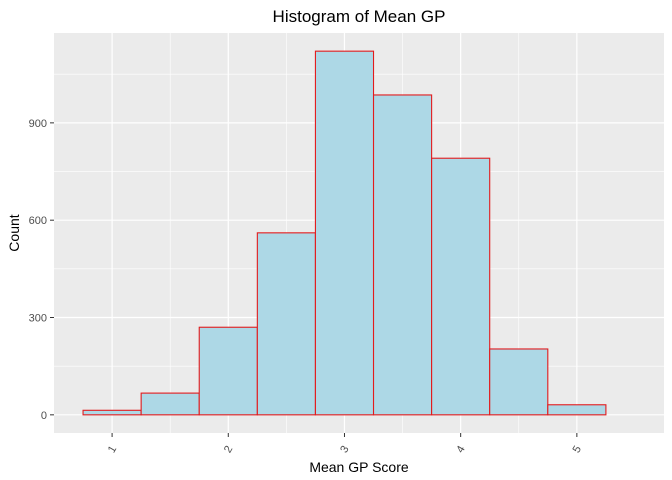  I want to click on x-tick-label: 2, so click(228, 449).